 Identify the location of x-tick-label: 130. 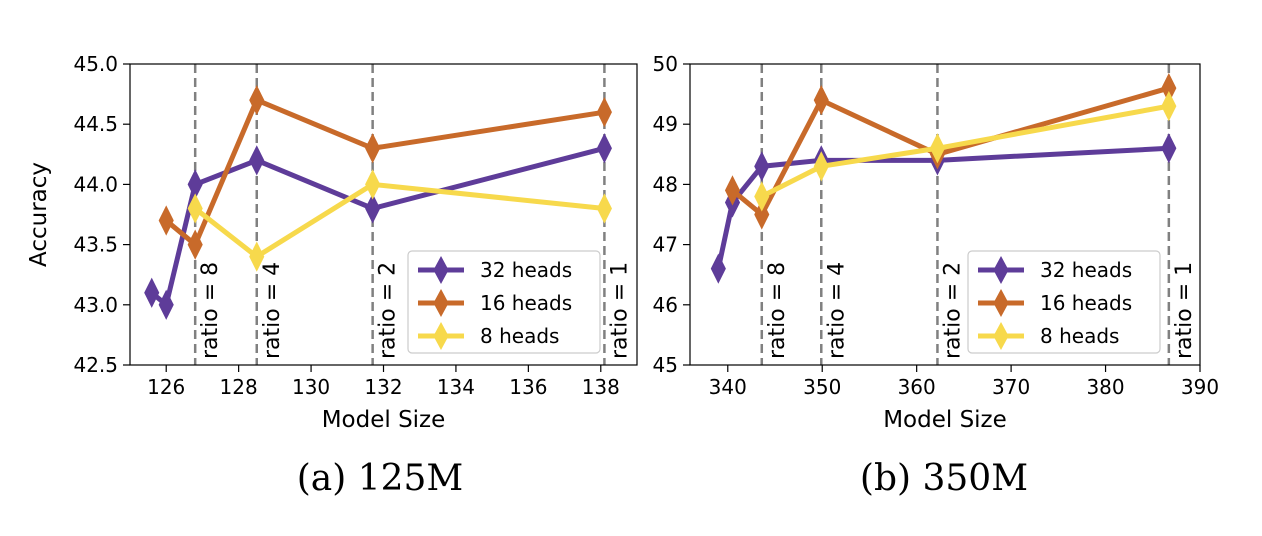
(311, 387).